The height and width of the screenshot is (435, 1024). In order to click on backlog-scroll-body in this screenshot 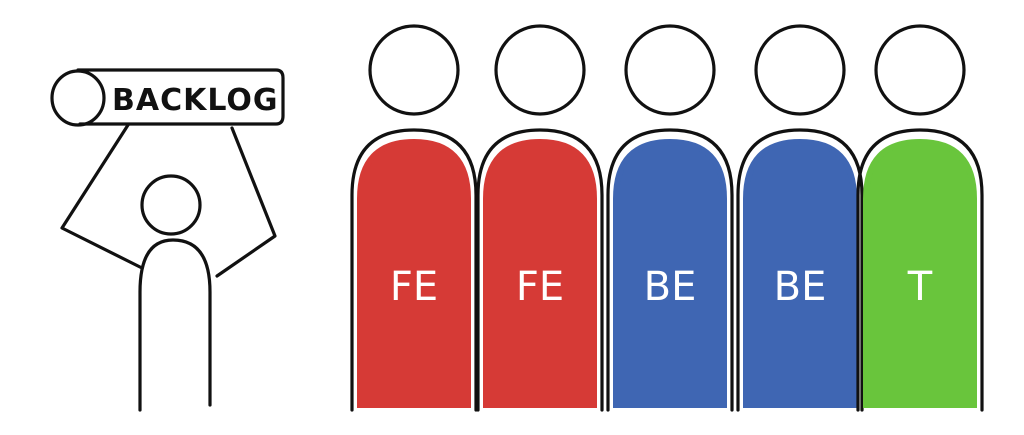, I will do `click(180, 97)`.